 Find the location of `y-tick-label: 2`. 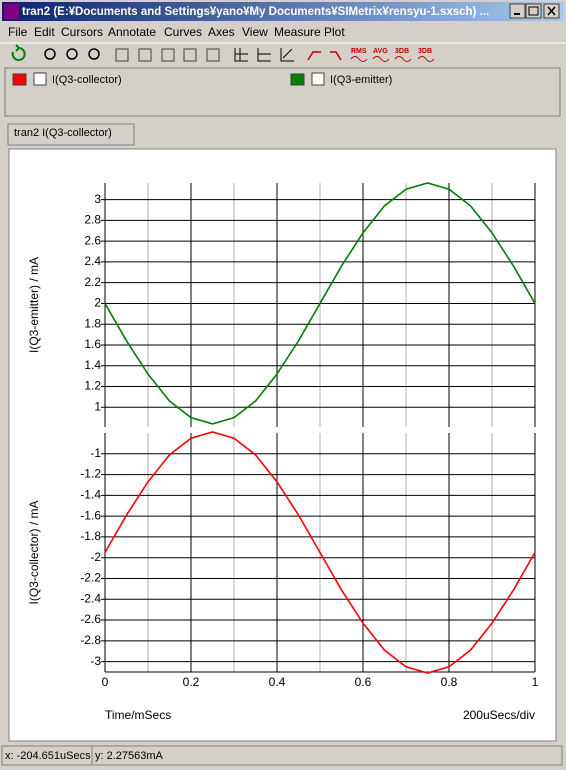

y-tick-label: 2 is located at coordinates (97, 303).